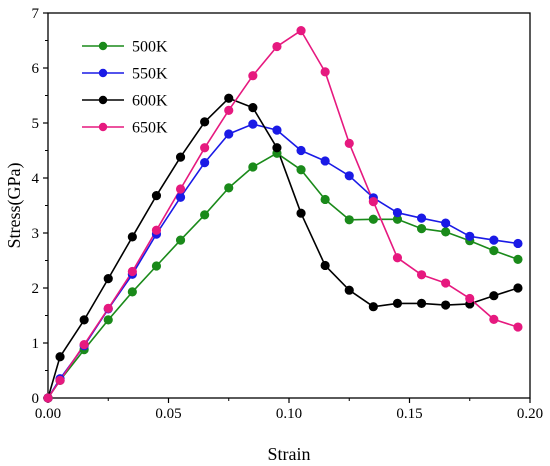  I want to click on y-tick-label: 7, so click(36, 14).